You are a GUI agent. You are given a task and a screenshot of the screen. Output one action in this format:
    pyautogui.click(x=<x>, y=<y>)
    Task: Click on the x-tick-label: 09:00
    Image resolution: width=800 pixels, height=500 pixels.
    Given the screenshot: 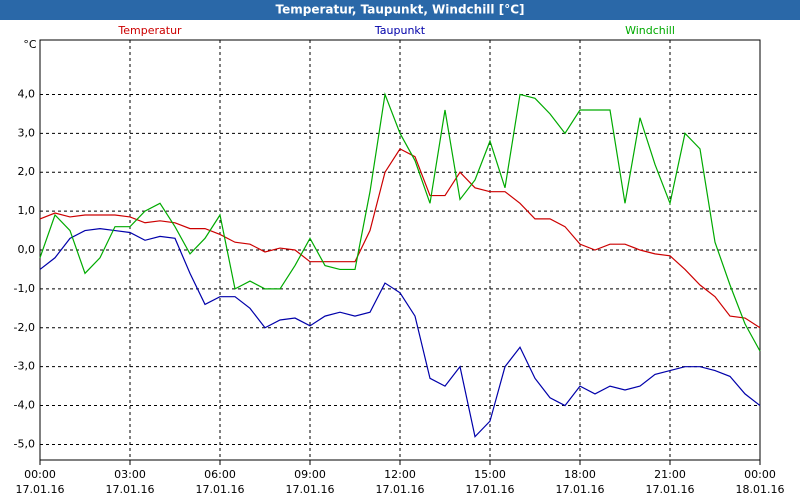 What is the action you would take?
    pyautogui.click(x=310, y=474)
    